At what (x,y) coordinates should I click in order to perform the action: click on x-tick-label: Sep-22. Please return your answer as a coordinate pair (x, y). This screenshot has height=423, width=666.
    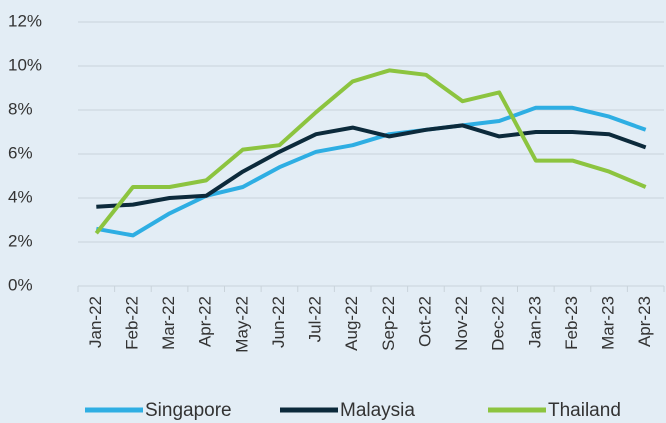
    Looking at the image, I should click on (388, 323).